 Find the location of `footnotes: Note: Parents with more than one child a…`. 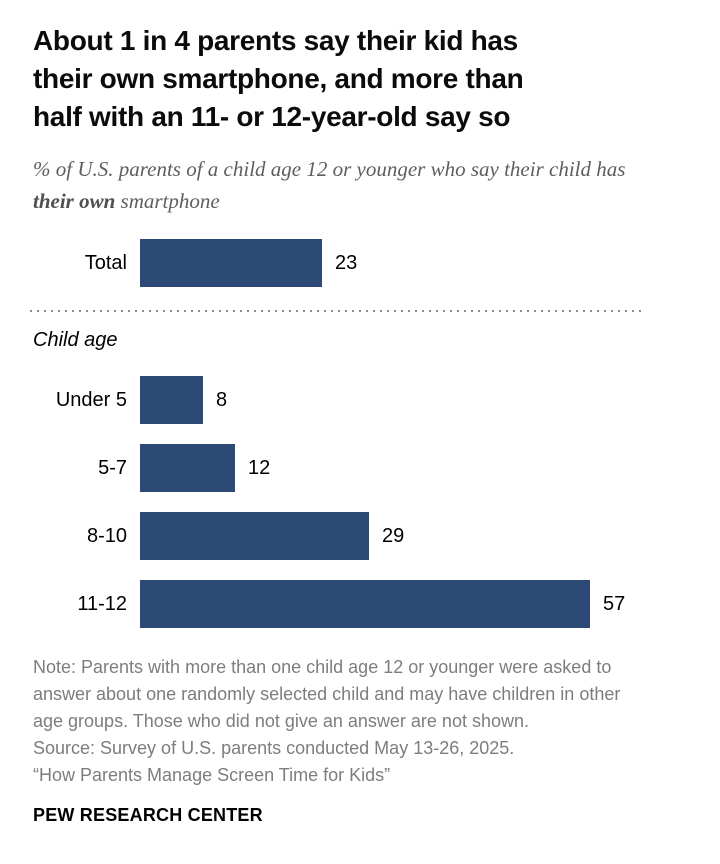

footnotes: Note: Parents with more than one child a… is located at coordinates (340, 721).